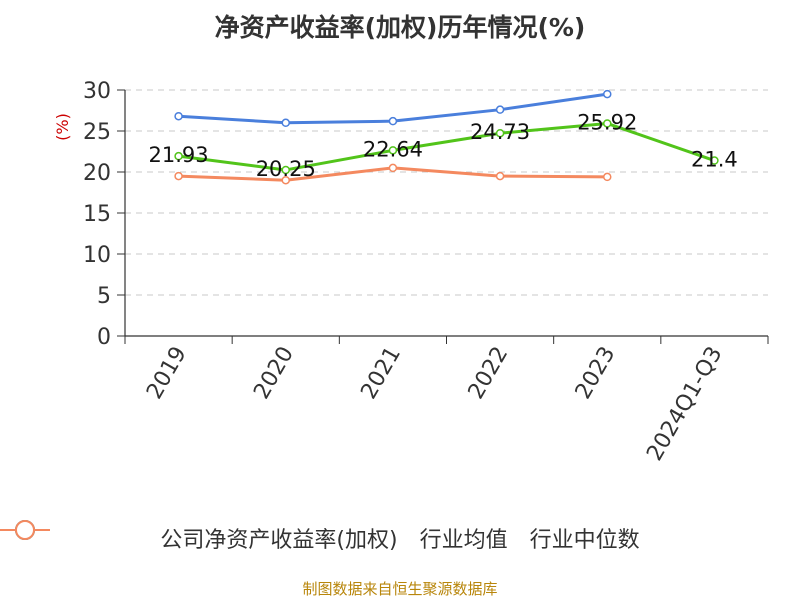  I want to click on chart-title: 净资产收益率(加权)历年情况(%), so click(400, 27).